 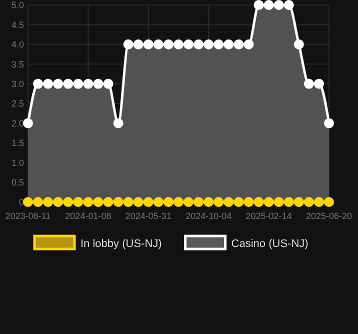 I want to click on y-tick-label: 1.5, so click(x=17, y=143).